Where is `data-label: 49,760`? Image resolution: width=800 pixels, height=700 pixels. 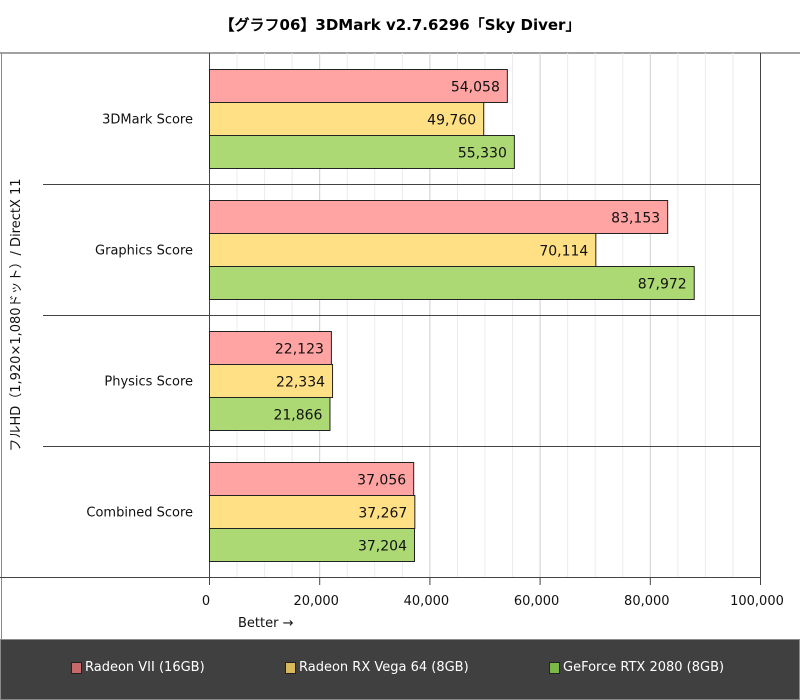
data-label: 49,760 is located at coordinates (451, 121).